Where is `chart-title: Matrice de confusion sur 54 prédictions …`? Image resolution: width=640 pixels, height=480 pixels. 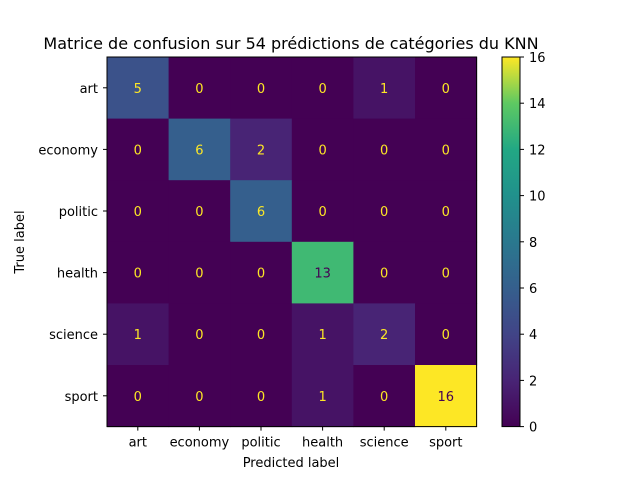
chart-title: Matrice de confusion sur 54 prédictions … is located at coordinates (290, 43).